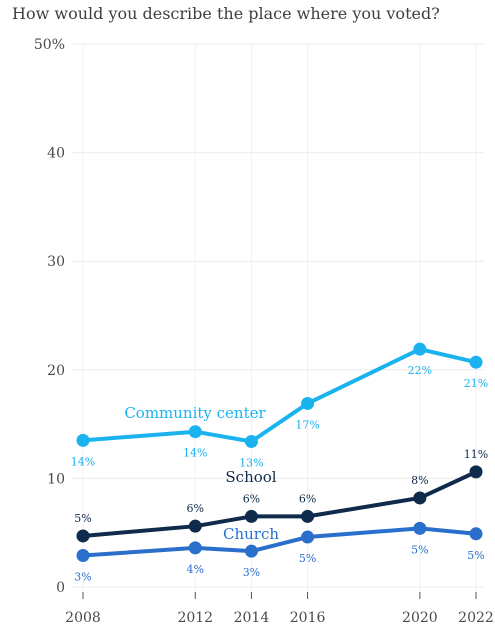  What do you see at coordinates (420, 618) in the screenshot?
I see `x-tick-label: 2020` at bounding box center [420, 618].